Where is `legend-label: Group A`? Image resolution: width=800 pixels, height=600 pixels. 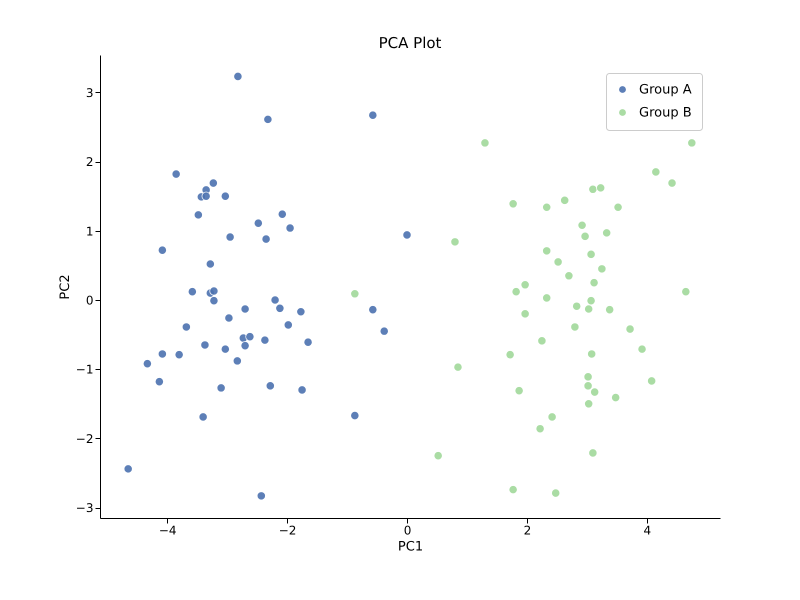 legend-label: Group A is located at coordinates (665, 90).